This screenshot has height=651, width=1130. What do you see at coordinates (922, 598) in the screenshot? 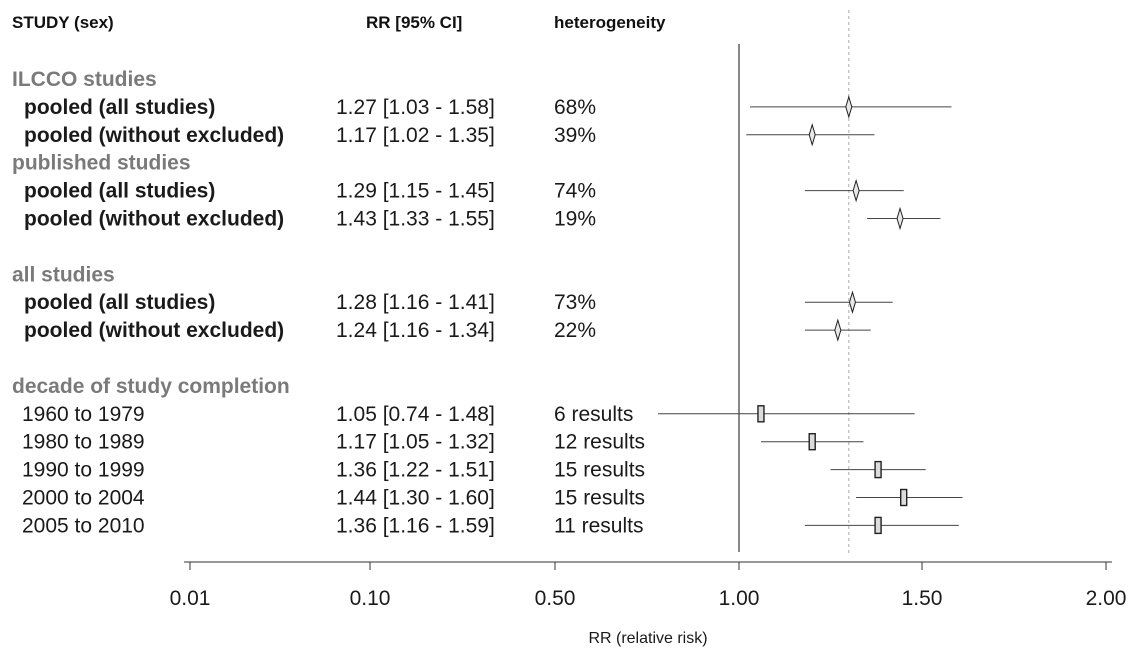
I see `x-tick-label: 1.50` at bounding box center [922, 598].